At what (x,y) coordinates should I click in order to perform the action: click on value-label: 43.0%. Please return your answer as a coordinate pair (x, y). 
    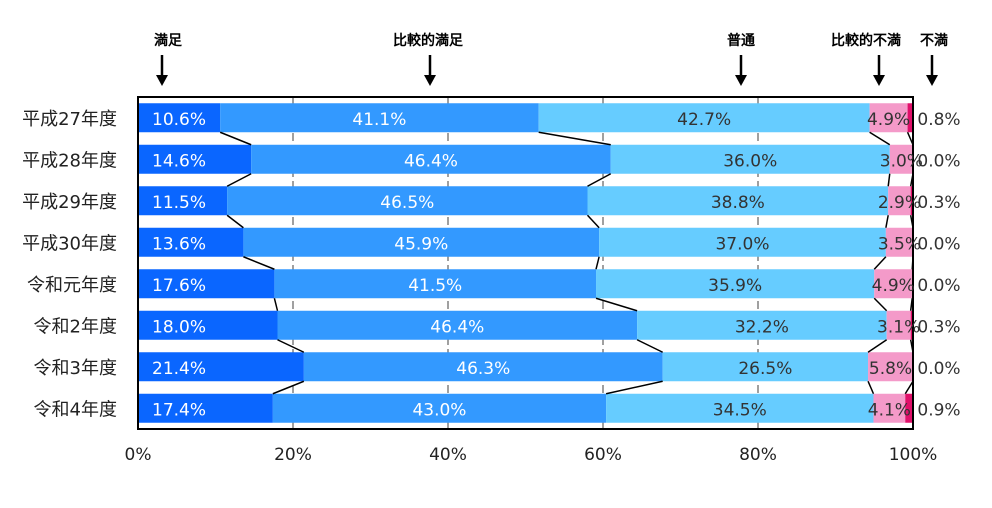
    Looking at the image, I should click on (439, 410).